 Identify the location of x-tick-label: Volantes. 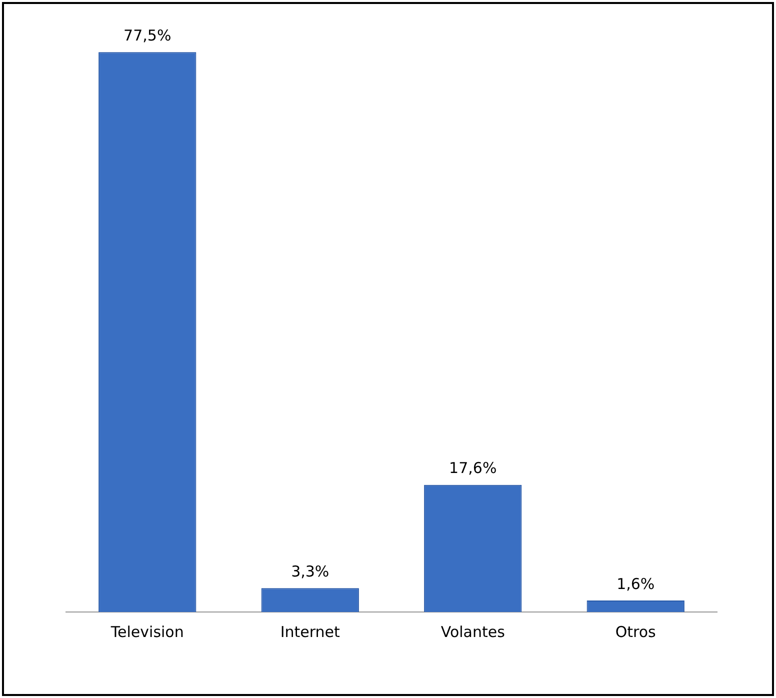
(473, 631).